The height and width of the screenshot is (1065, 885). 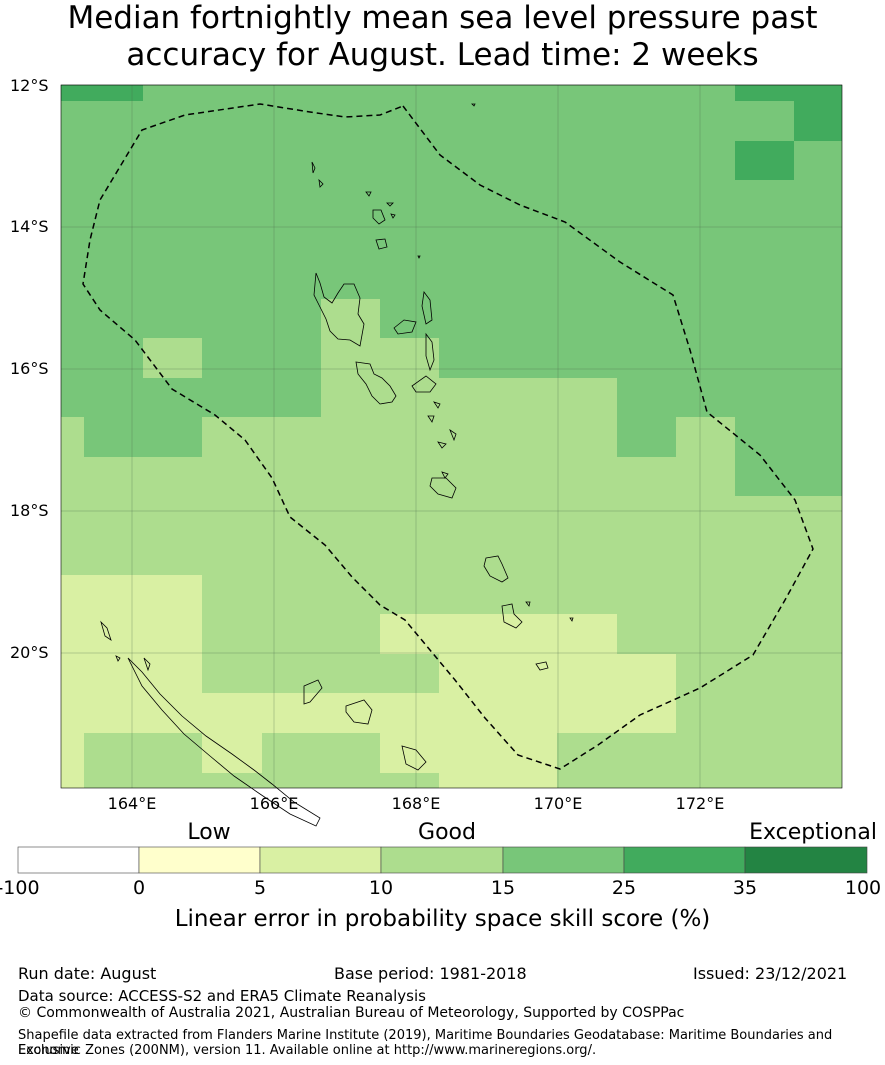 What do you see at coordinates (863, 888) in the screenshot?
I see `colorbar-tick: 100` at bounding box center [863, 888].